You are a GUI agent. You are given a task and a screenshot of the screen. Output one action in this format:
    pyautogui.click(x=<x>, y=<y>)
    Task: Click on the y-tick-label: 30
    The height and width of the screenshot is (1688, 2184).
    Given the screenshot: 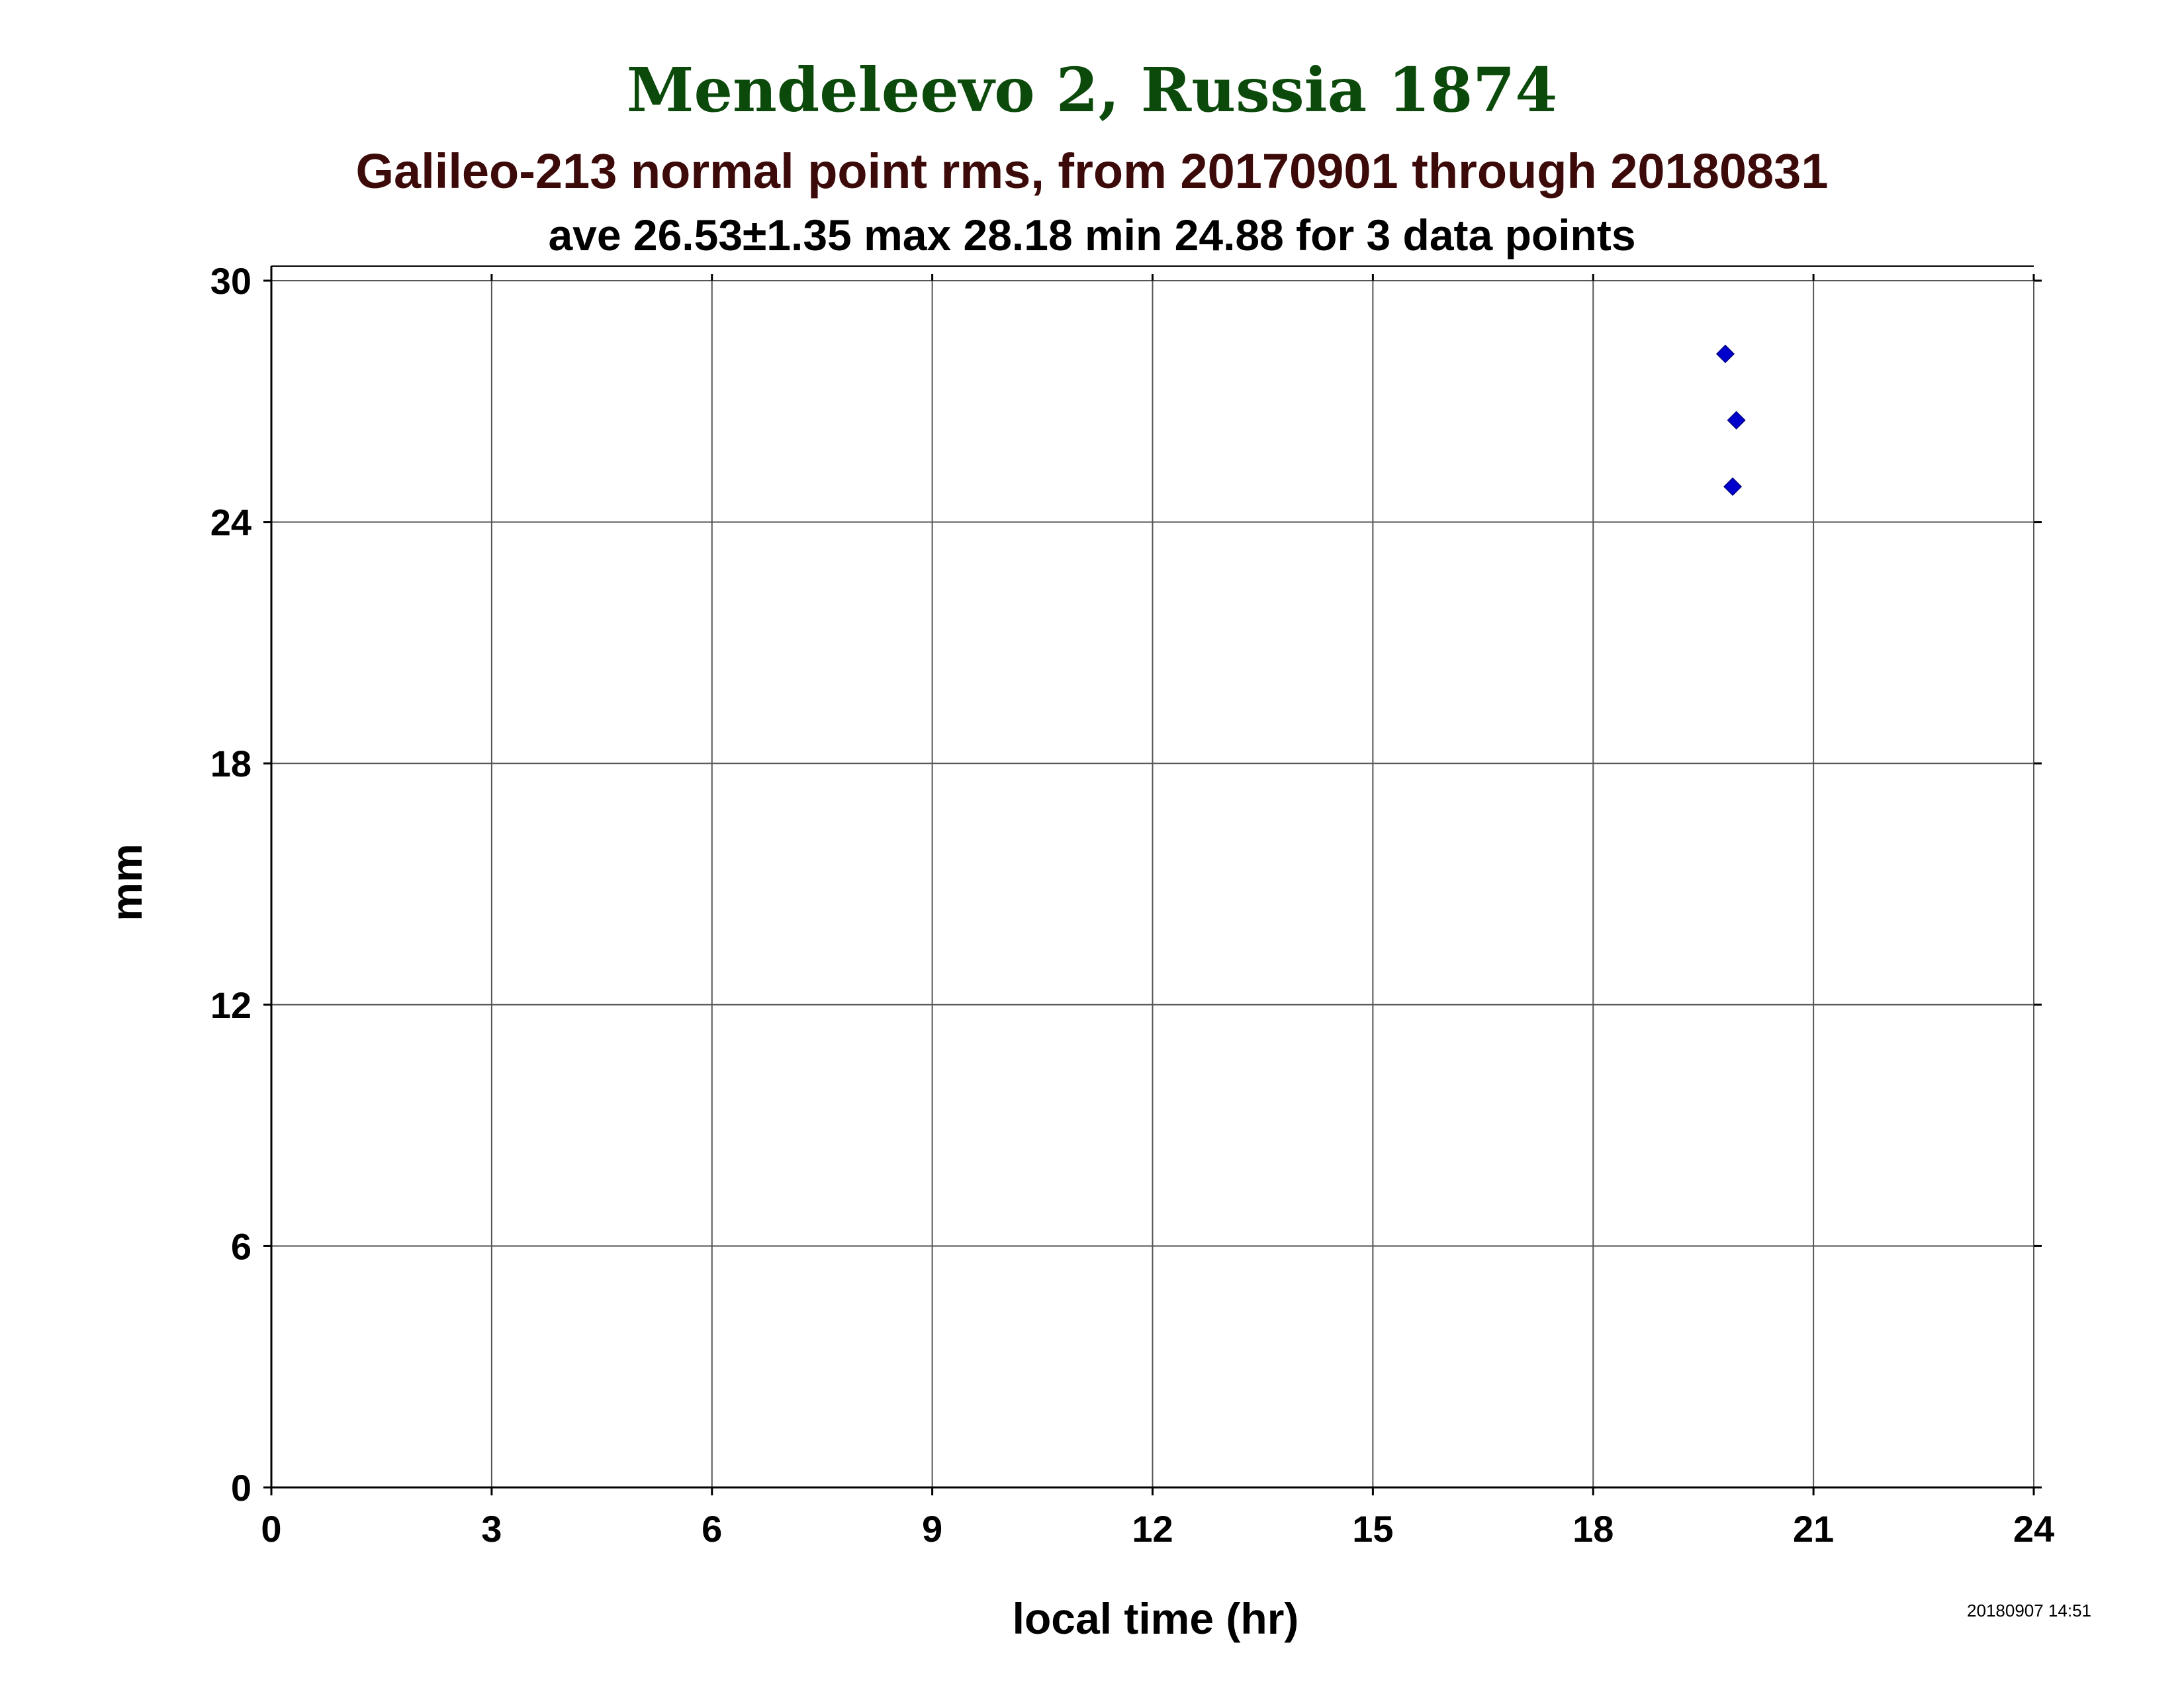 What is the action you would take?
    pyautogui.click(x=230, y=281)
    